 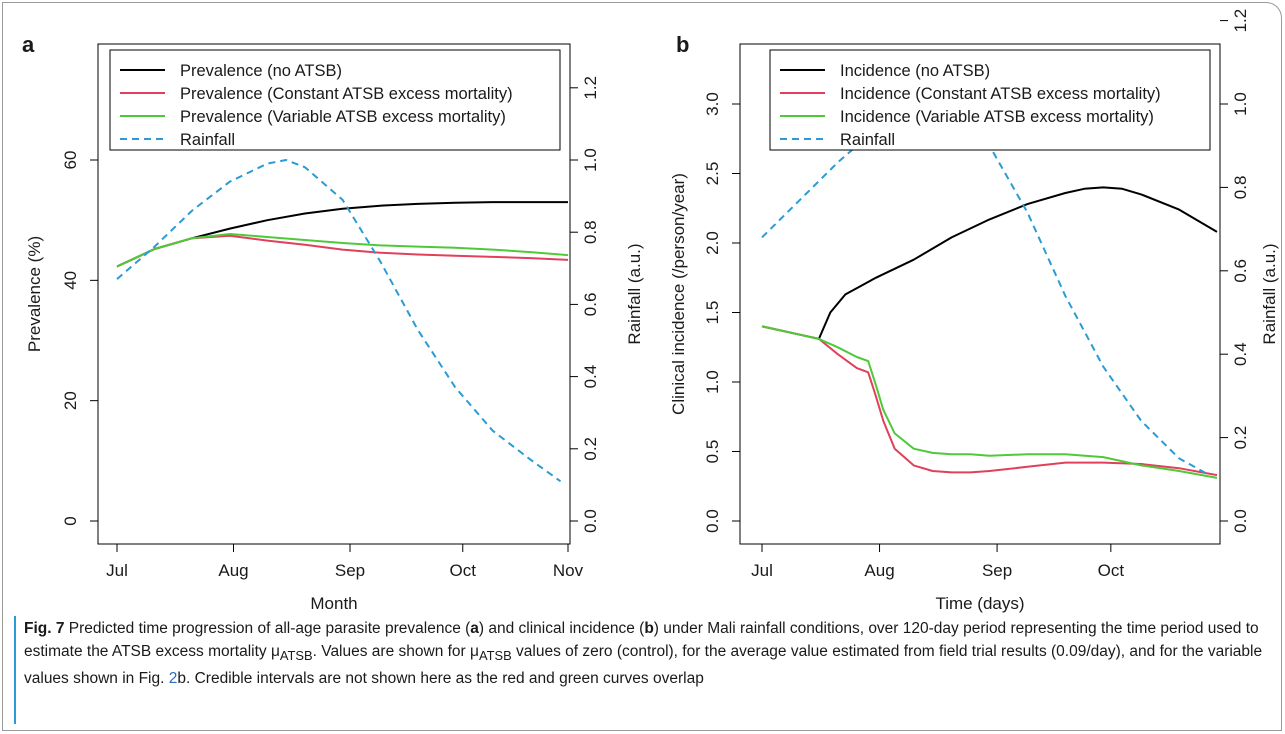 I want to click on panel-letter: b, so click(x=682, y=44).